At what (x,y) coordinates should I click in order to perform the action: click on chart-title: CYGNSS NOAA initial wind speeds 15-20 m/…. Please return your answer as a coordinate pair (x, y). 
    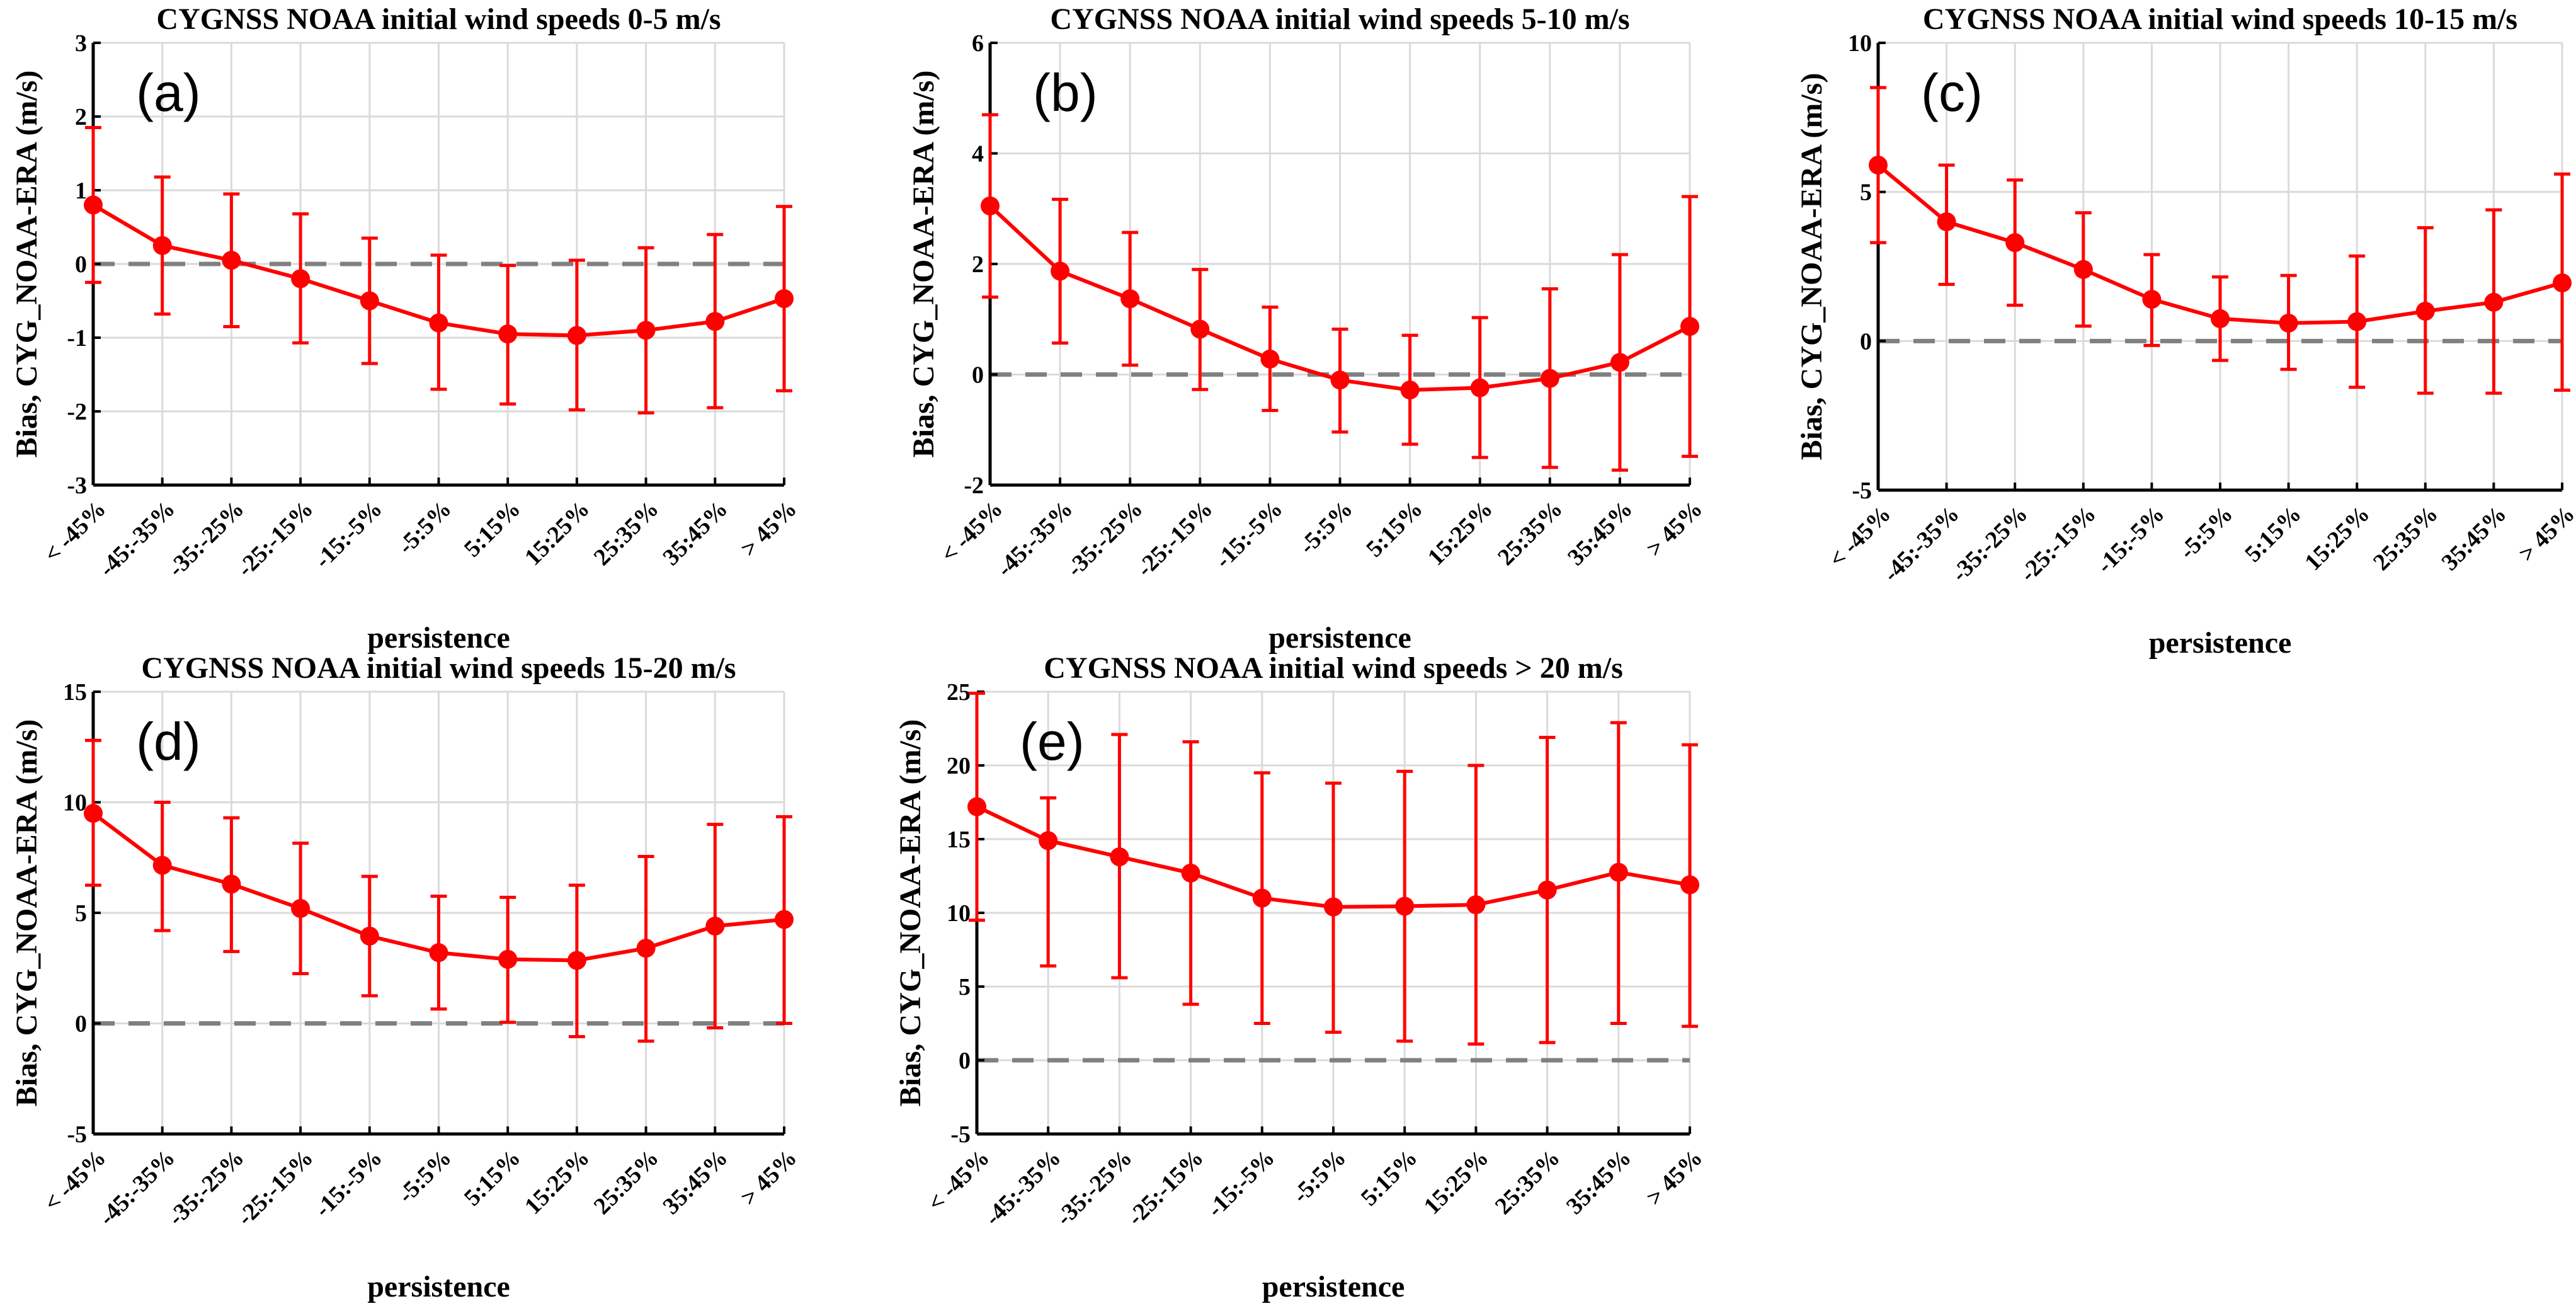
    Looking at the image, I should click on (438, 668).